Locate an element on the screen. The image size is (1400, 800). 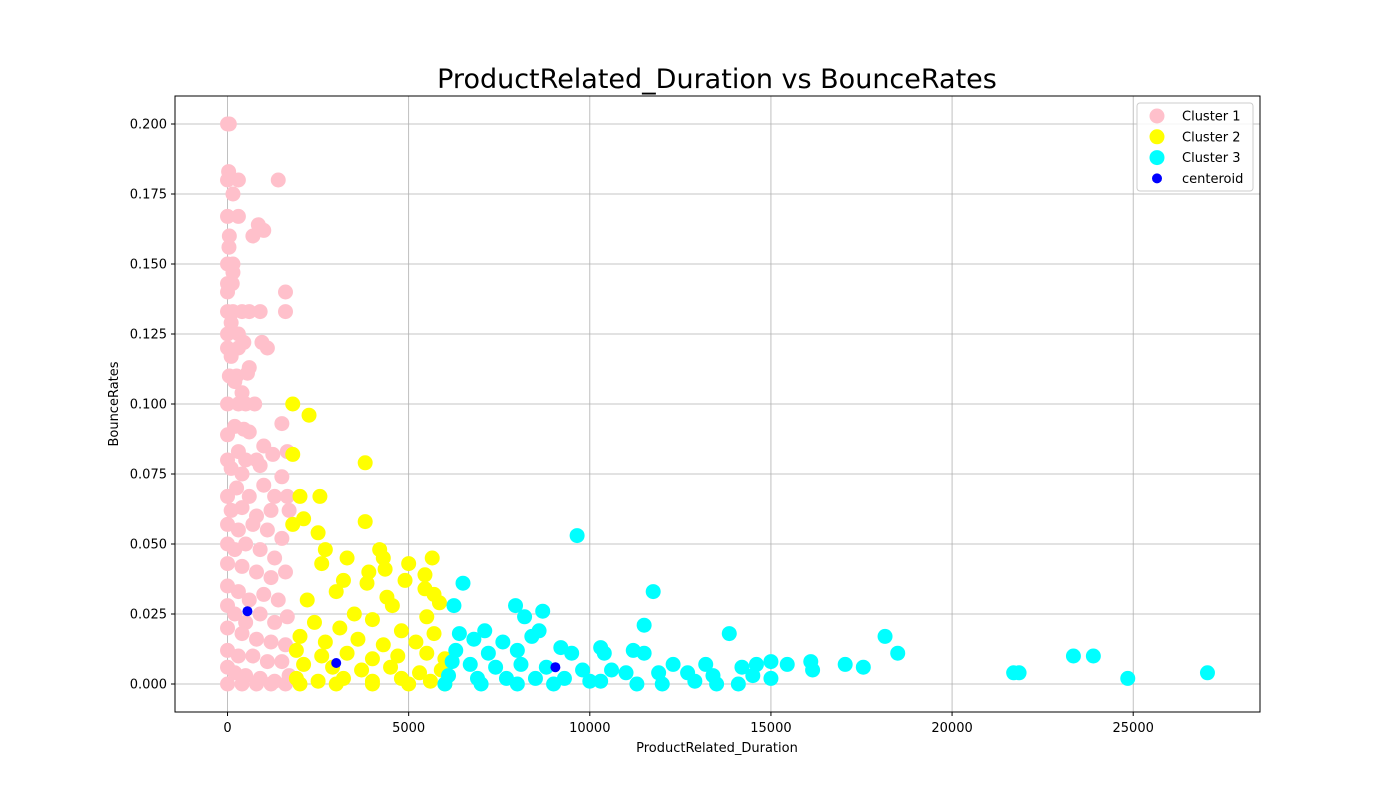
y-tick-label: 0.050 is located at coordinates (148, 545).